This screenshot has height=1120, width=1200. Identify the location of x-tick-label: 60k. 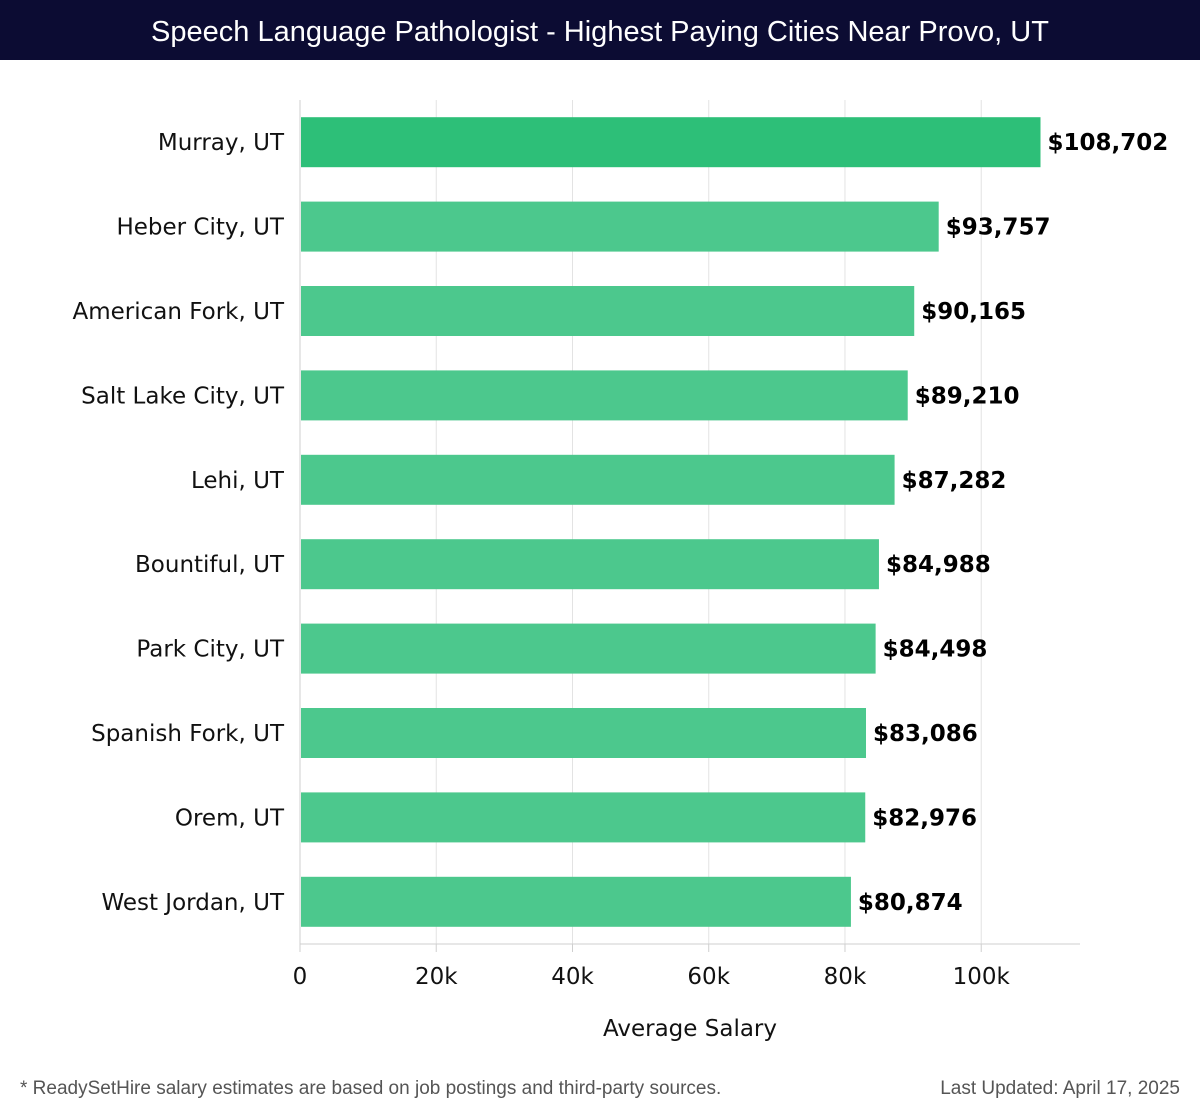
(708, 977).